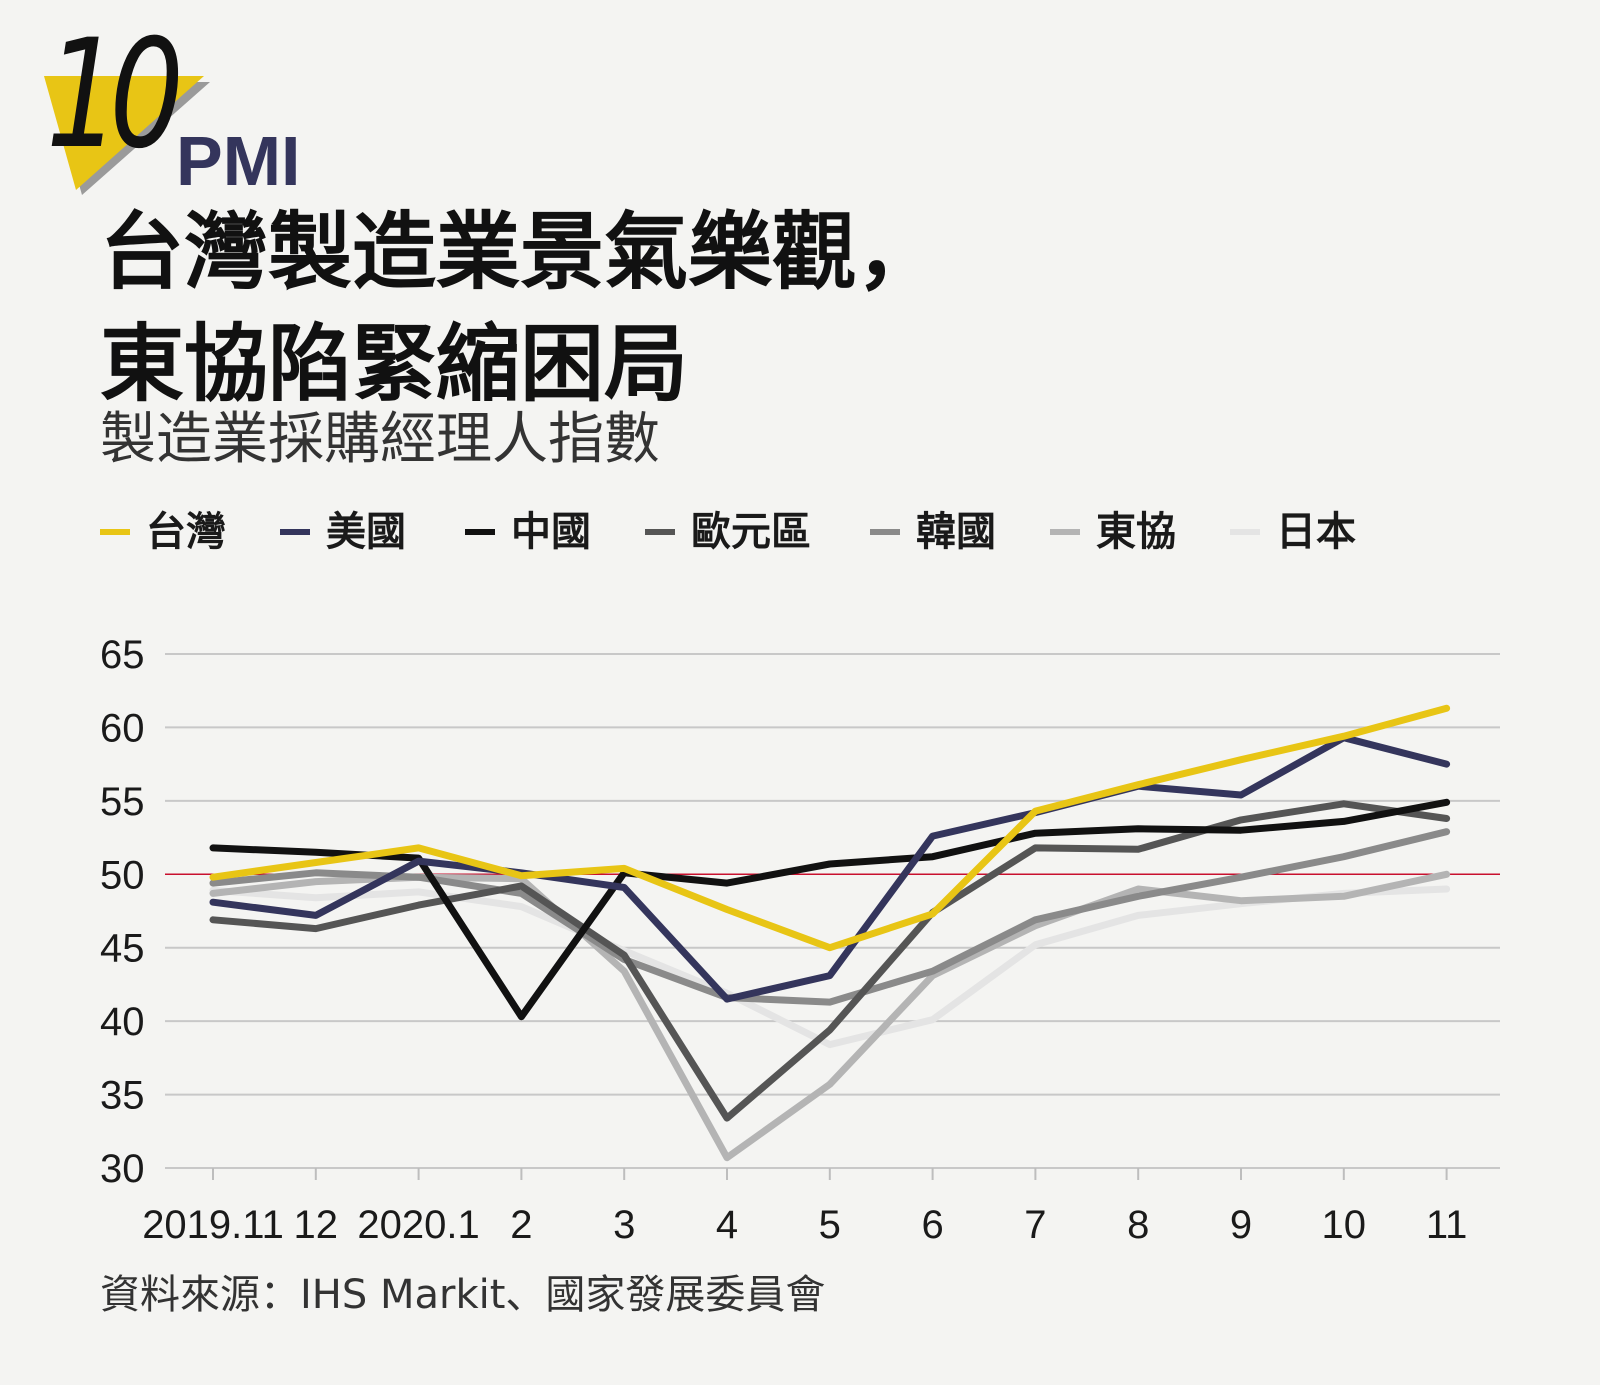 This screenshot has width=1600, height=1385. What do you see at coordinates (932, 1221) in the screenshot?
I see `x-tick-label: 6` at bounding box center [932, 1221].